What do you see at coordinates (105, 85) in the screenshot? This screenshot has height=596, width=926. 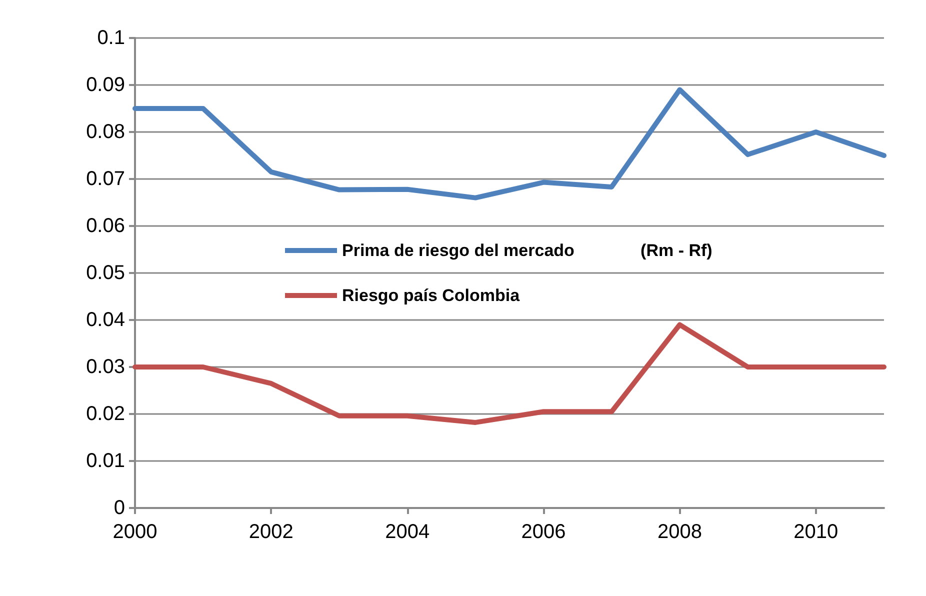 I see `y-tick-label: 0.09` at bounding box center [105, 85].